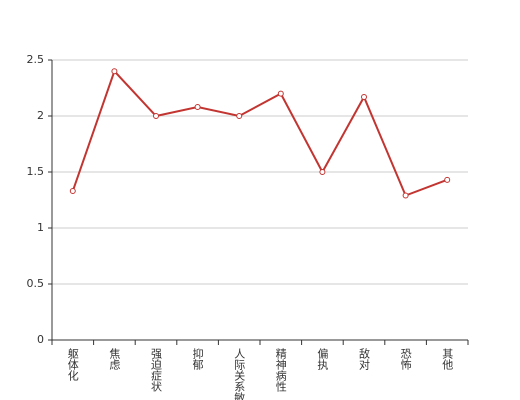 Image resolution: width=520 pixels, height=400 pixels. What do you see at coordinates (447, 359) in the screenshot?
I see `x-tick-label: 其他` at bounding box center [447, 359].